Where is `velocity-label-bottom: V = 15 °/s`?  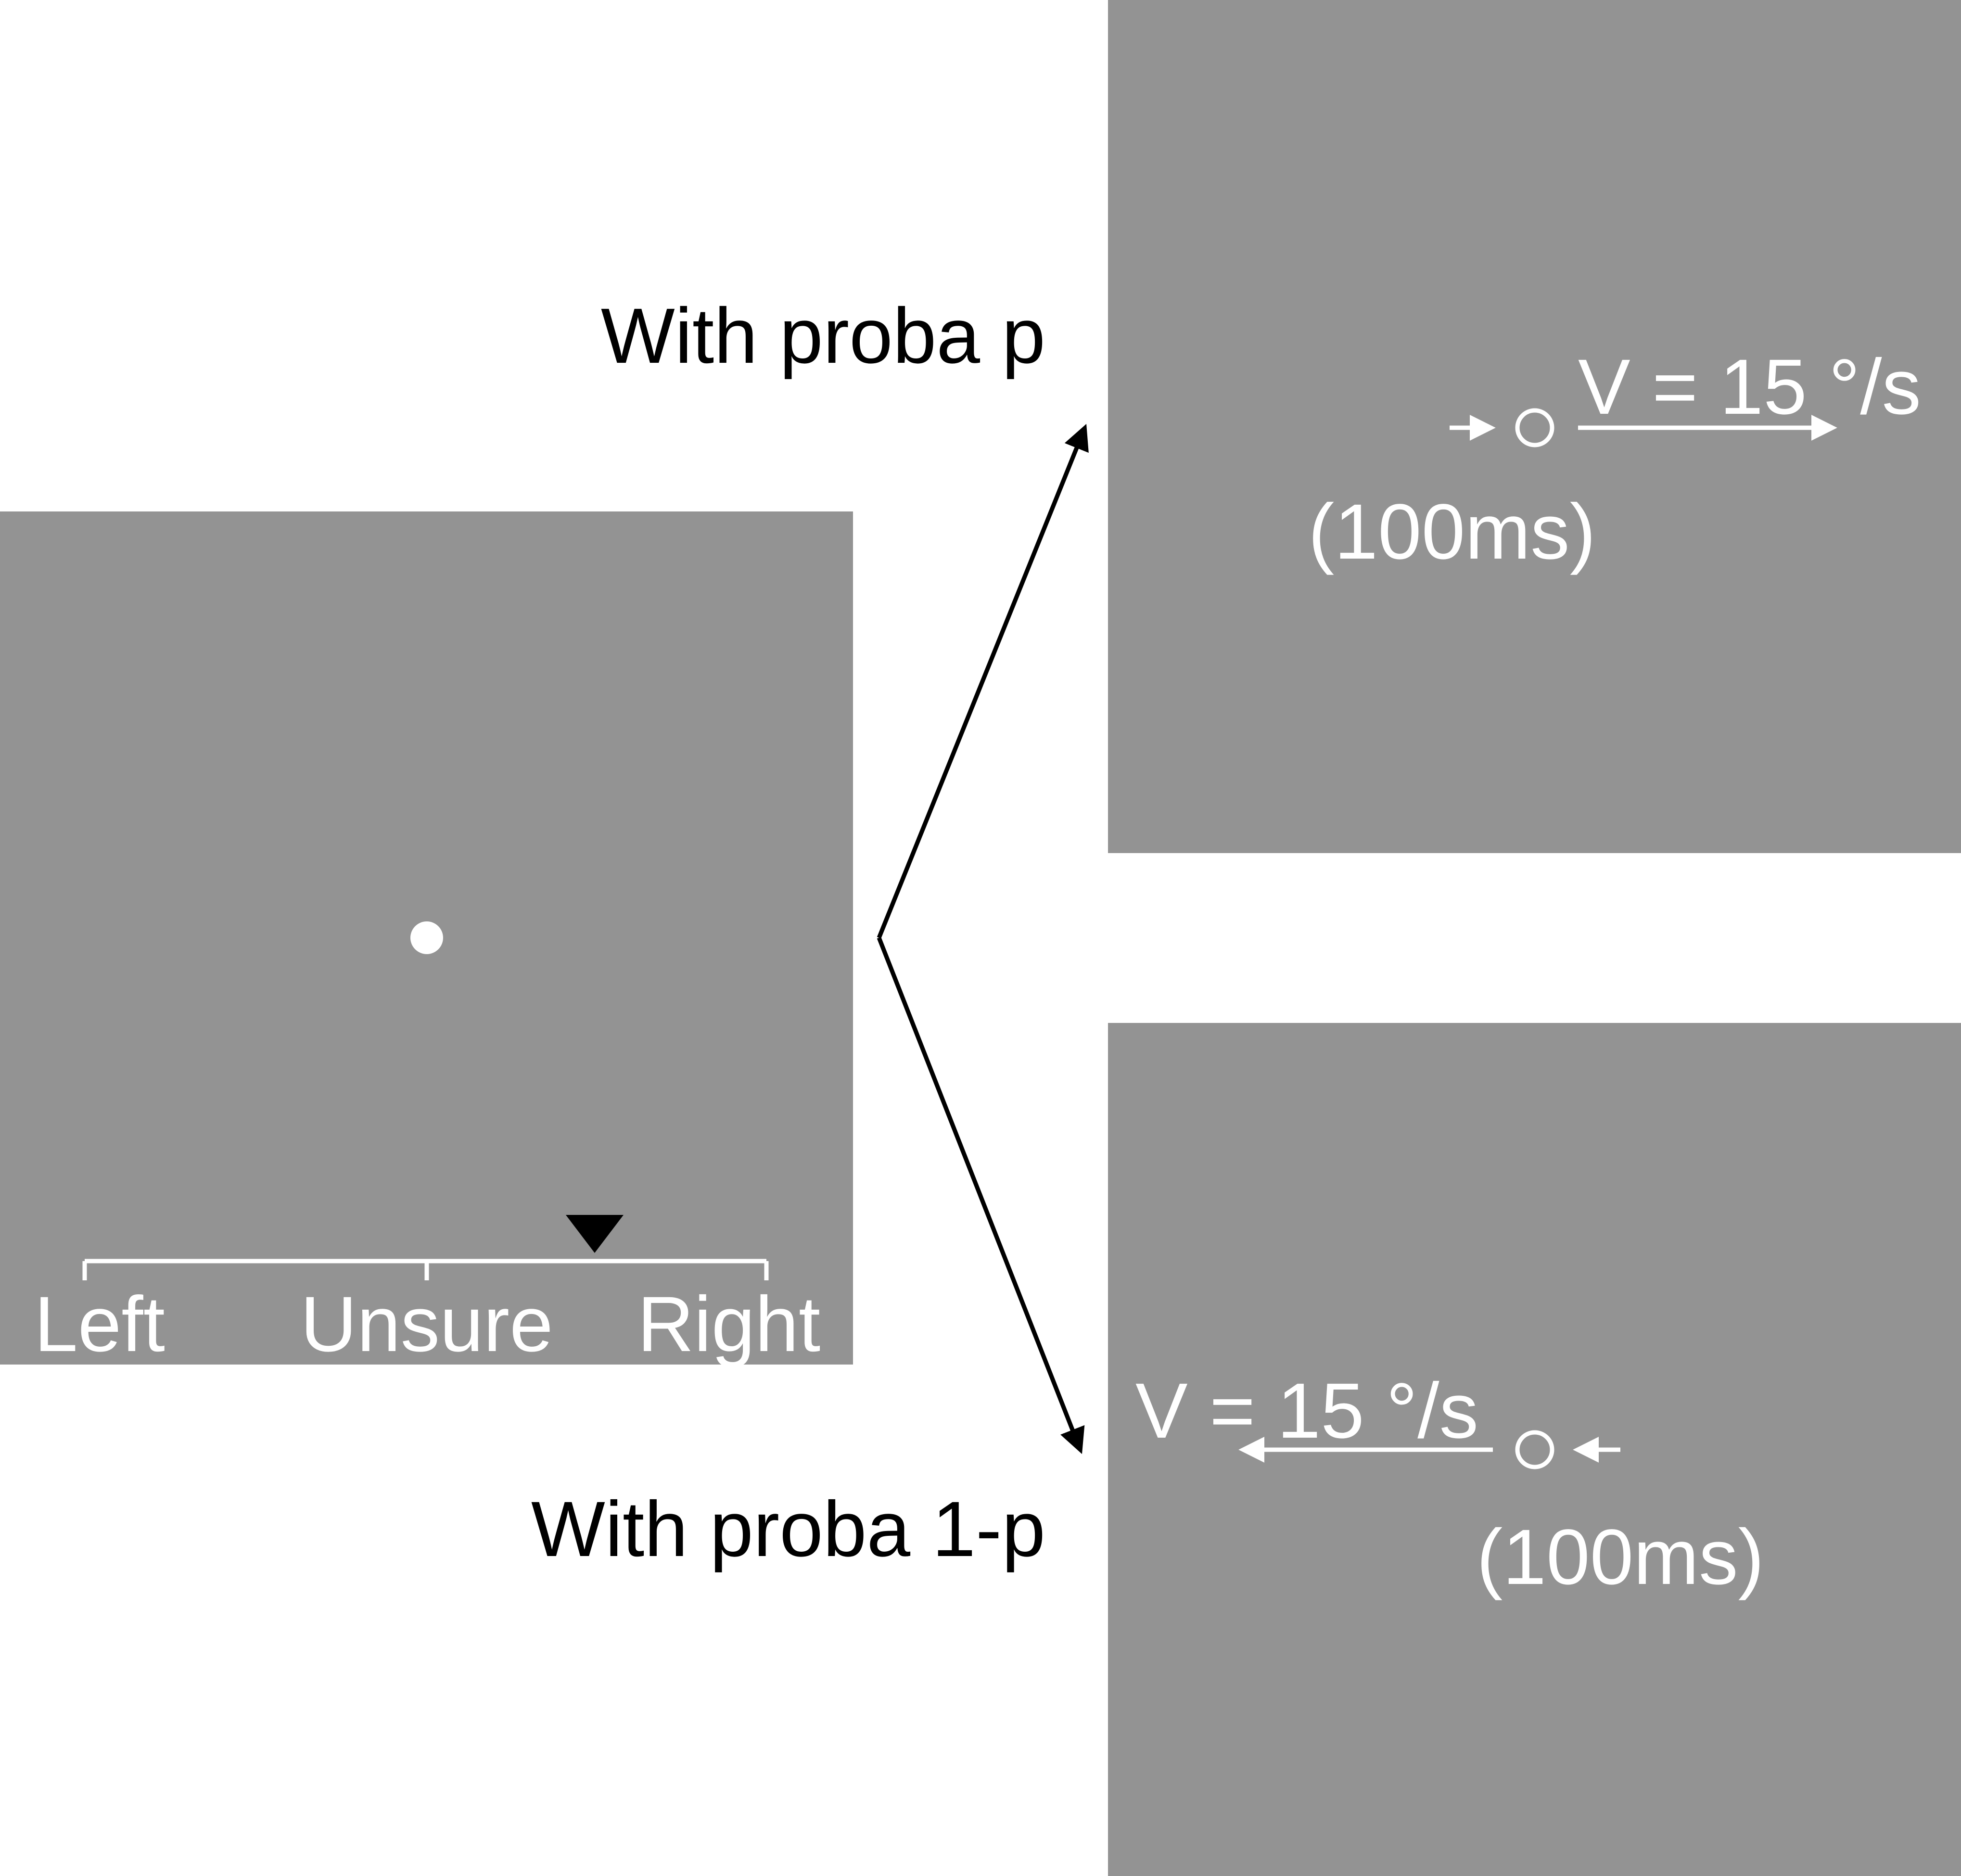
velocity-label-bottom: V = 15 °/s is located at coordinates (1307, 1410).